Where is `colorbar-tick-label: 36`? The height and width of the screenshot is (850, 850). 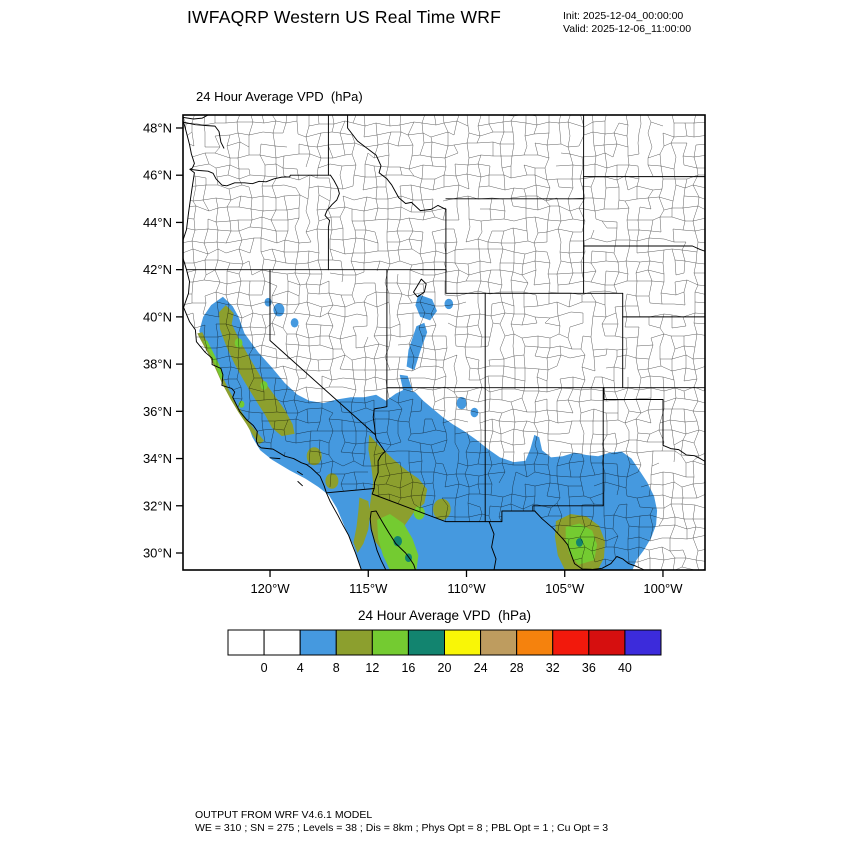 colorbar-tick-label: 36 is located at coordinates (589, 668).